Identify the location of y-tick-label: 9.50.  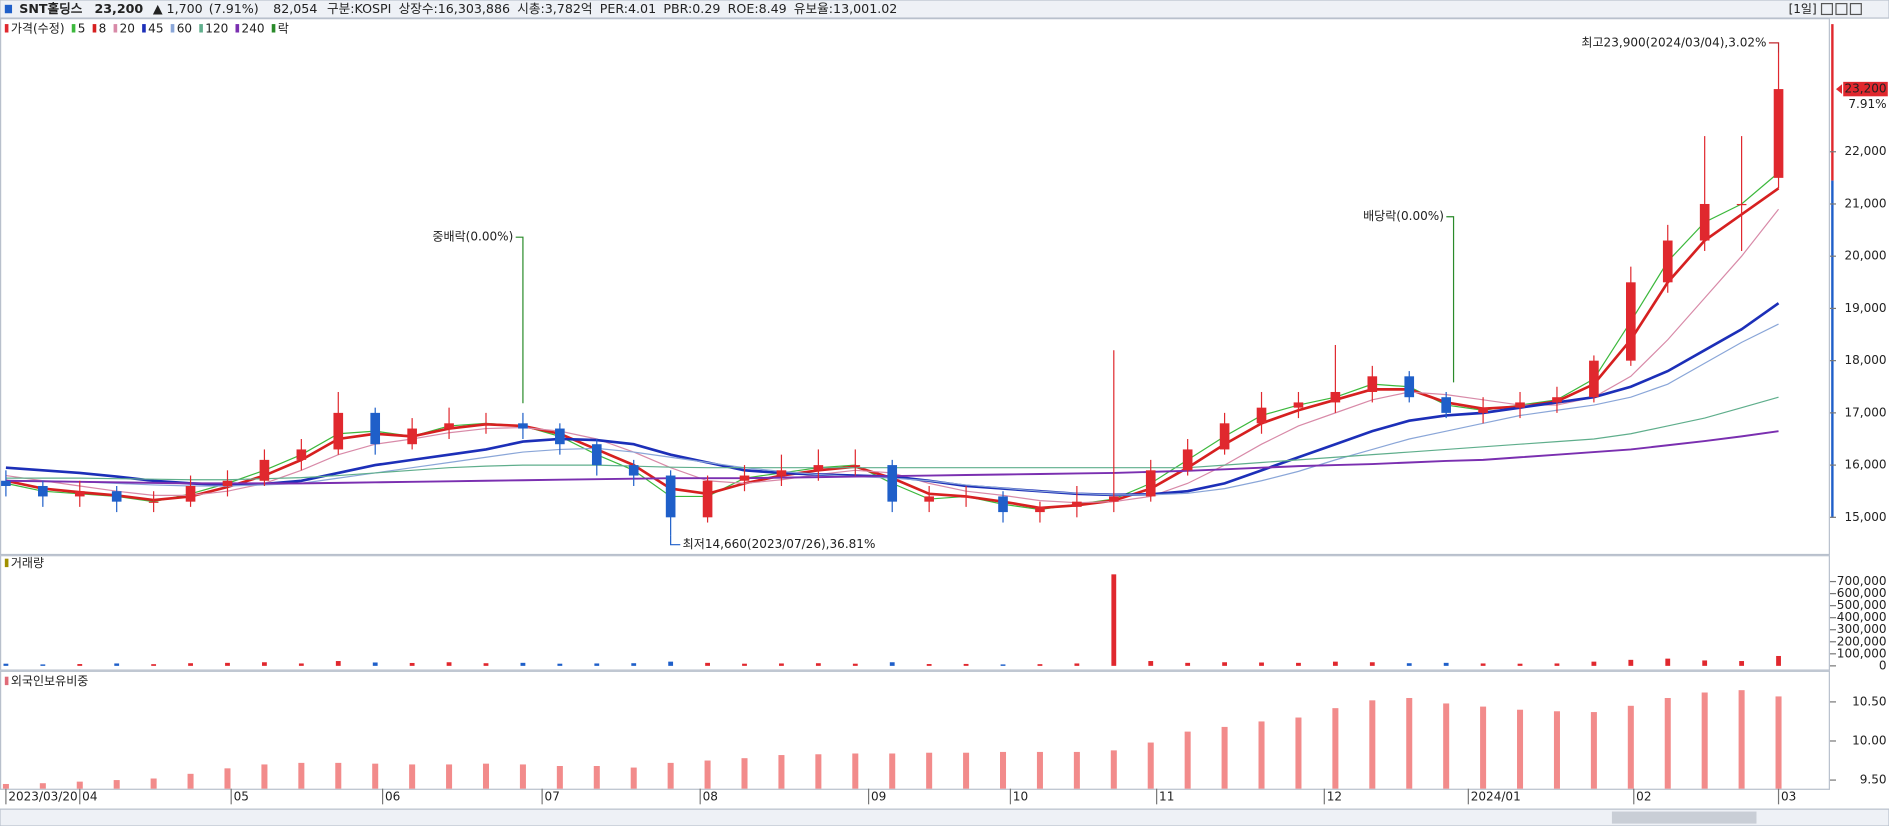
(1873, 780).